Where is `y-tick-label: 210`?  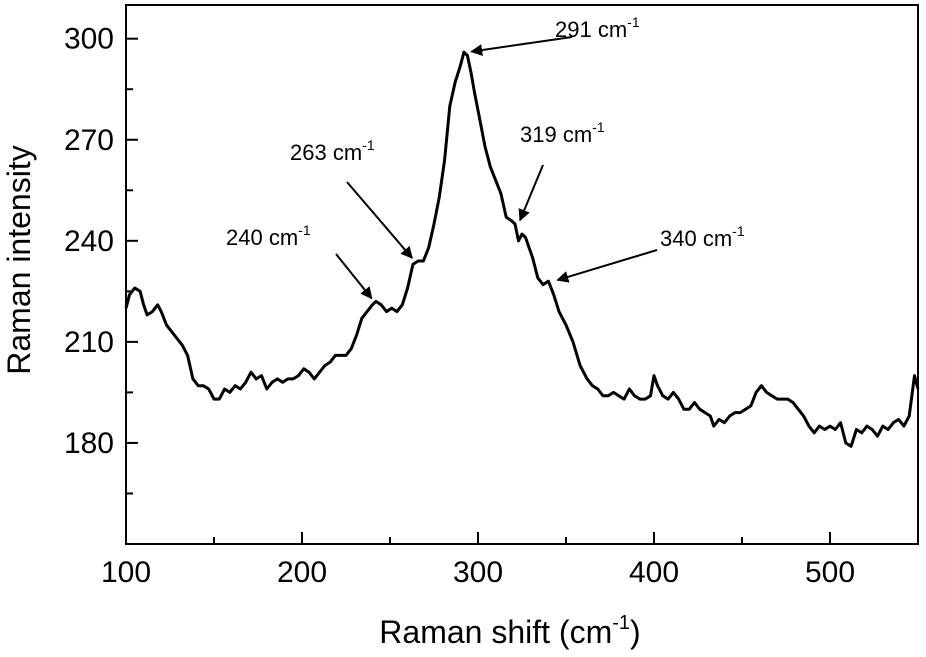
y-tick-label: 210 is located at coordinates (89, 342).